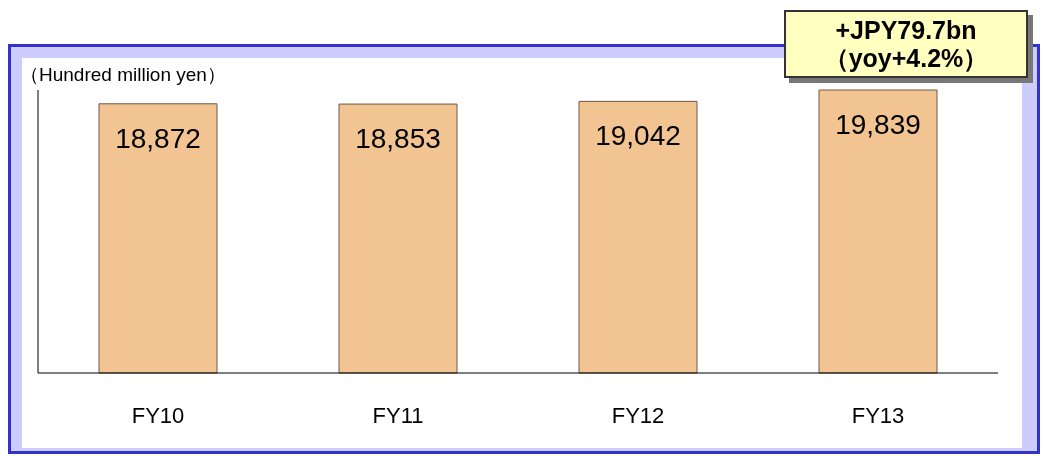  Describe the element at coordinates (906, 44) in the screenshot. I see `text: +JPY79.7bn （yoy+4.2%）` at that location.